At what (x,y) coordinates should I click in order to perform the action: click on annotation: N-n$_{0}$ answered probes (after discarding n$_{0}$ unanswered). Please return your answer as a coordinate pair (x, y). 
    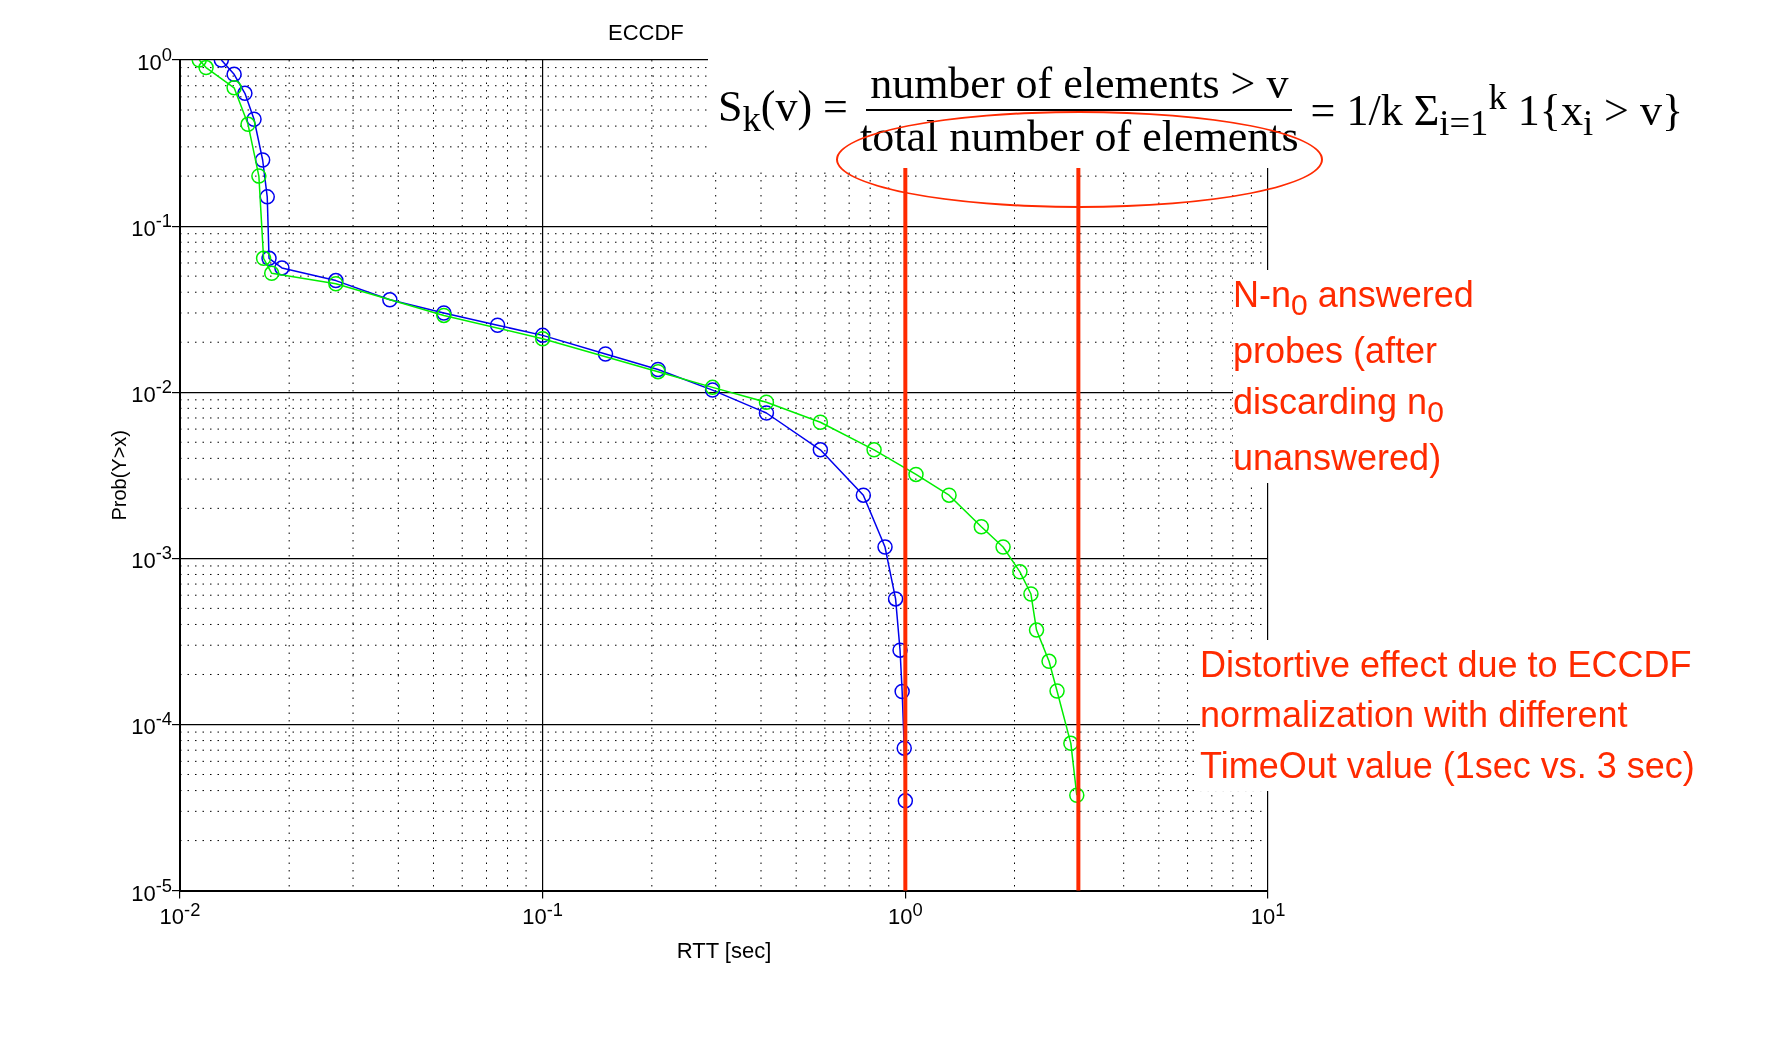
    Looking at the image, I should click on (1393, 377).